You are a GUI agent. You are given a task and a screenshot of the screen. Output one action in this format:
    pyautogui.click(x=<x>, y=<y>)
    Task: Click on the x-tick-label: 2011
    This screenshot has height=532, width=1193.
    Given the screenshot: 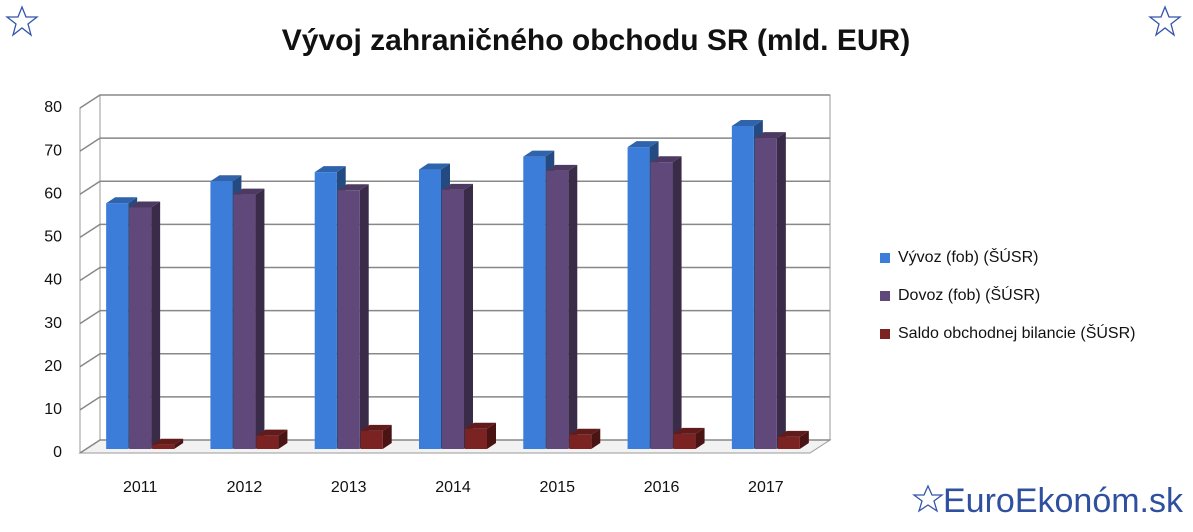 What is the action you would take?
    pyautogui.click(x=140, y=487)
    